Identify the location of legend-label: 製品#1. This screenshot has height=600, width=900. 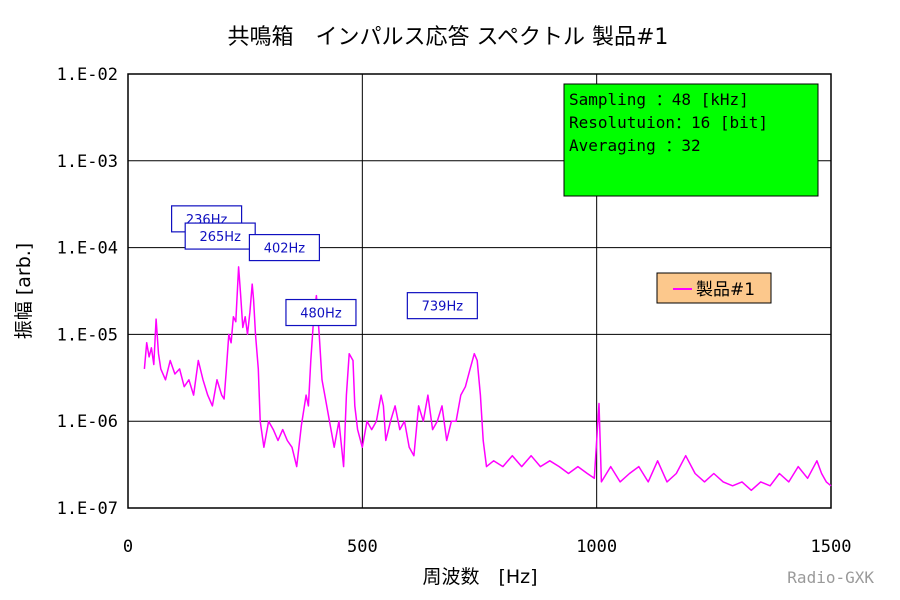
(725, 290).